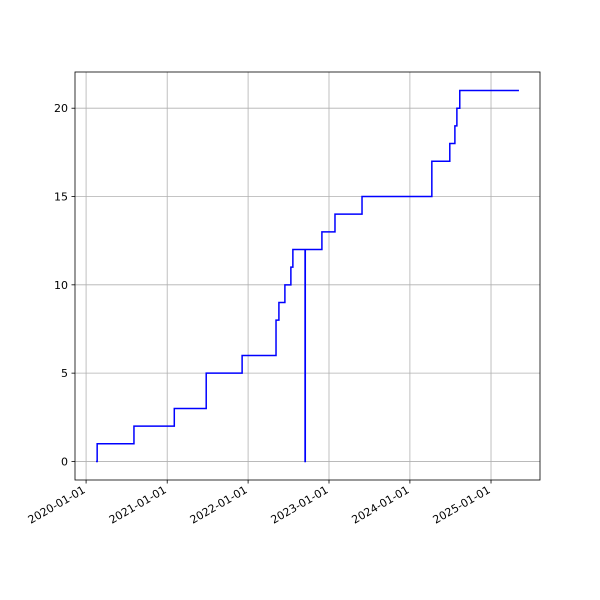  I want to click on x-tick-label: 2020-01-01, so click(57, 504).